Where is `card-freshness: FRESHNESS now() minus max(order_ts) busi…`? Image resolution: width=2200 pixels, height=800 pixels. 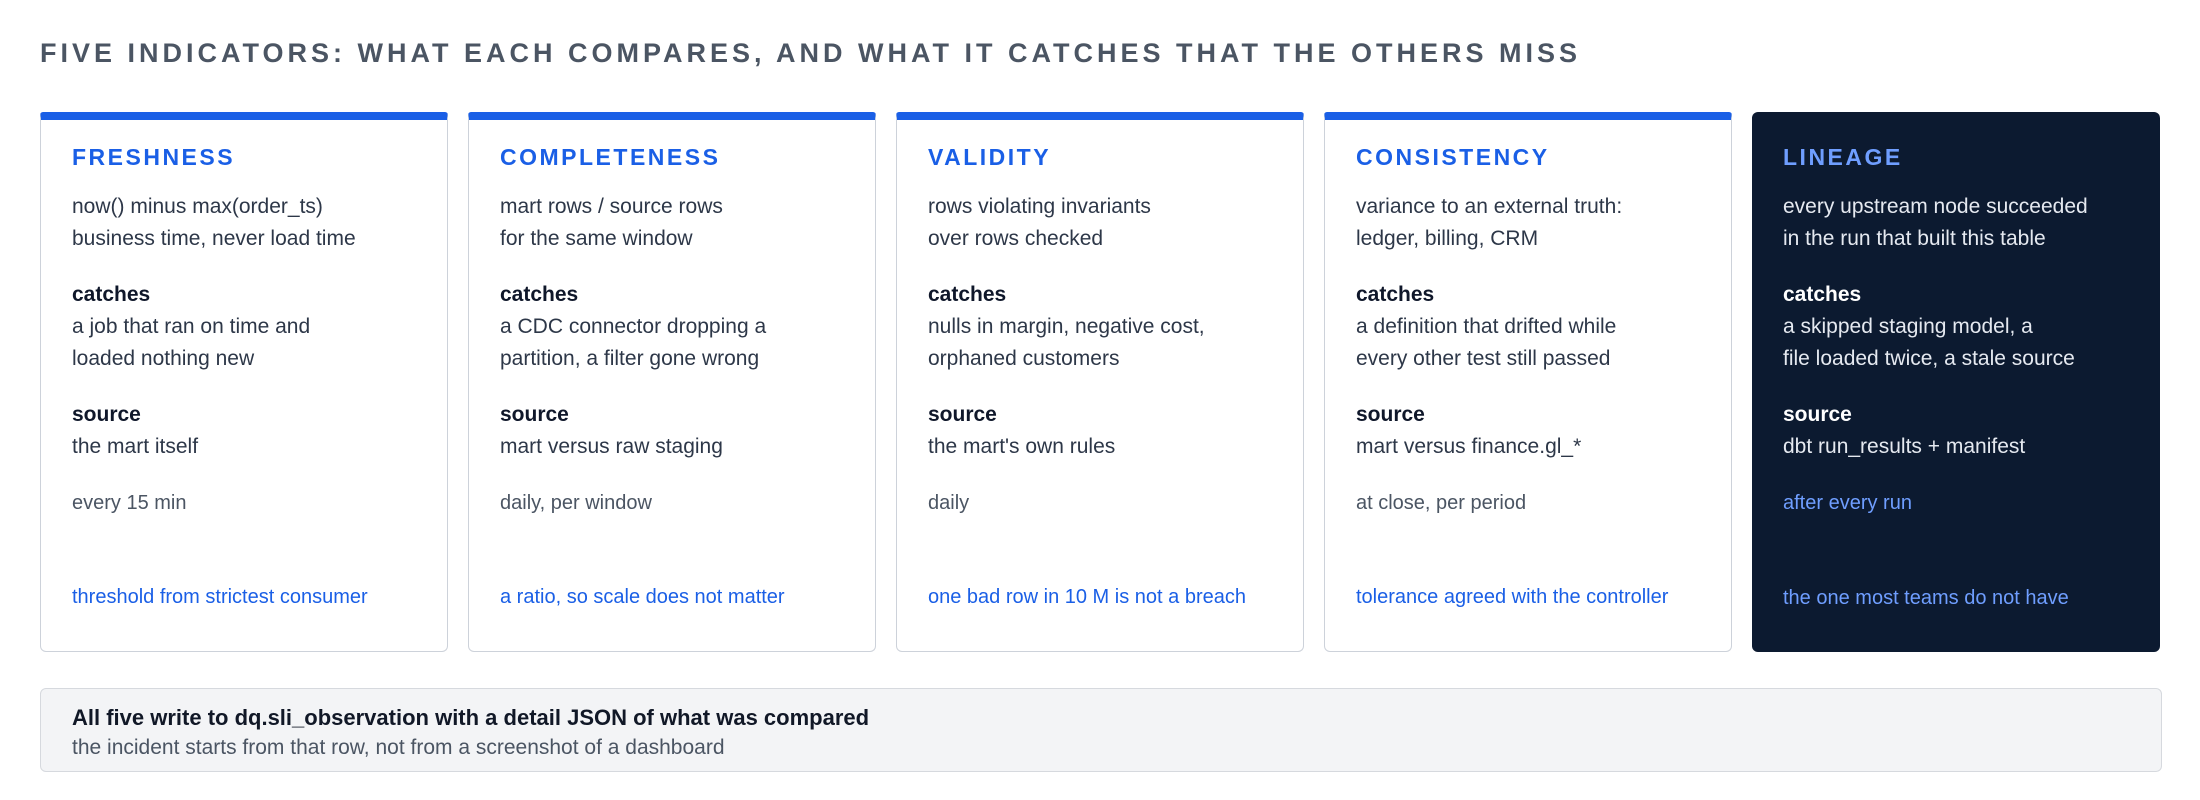 card-freshness: FRESHNESS now() minus max(order_ts) busi… is located at coordinates (244, 382).